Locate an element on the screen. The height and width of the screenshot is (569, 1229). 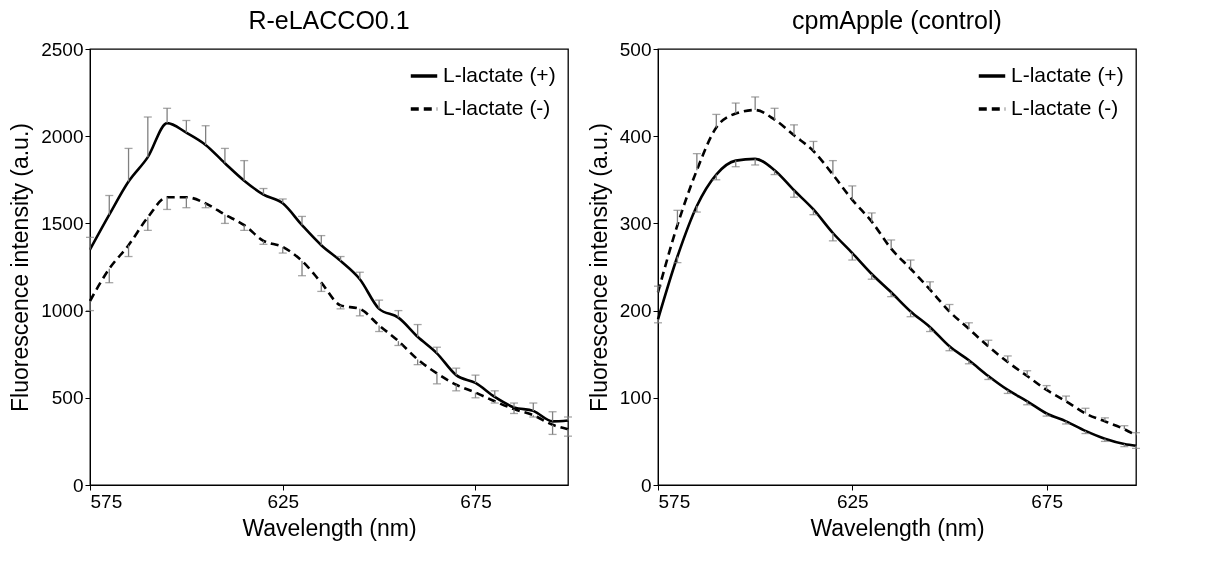
y-tick-label: 300 is located at coordinates (635, 223).